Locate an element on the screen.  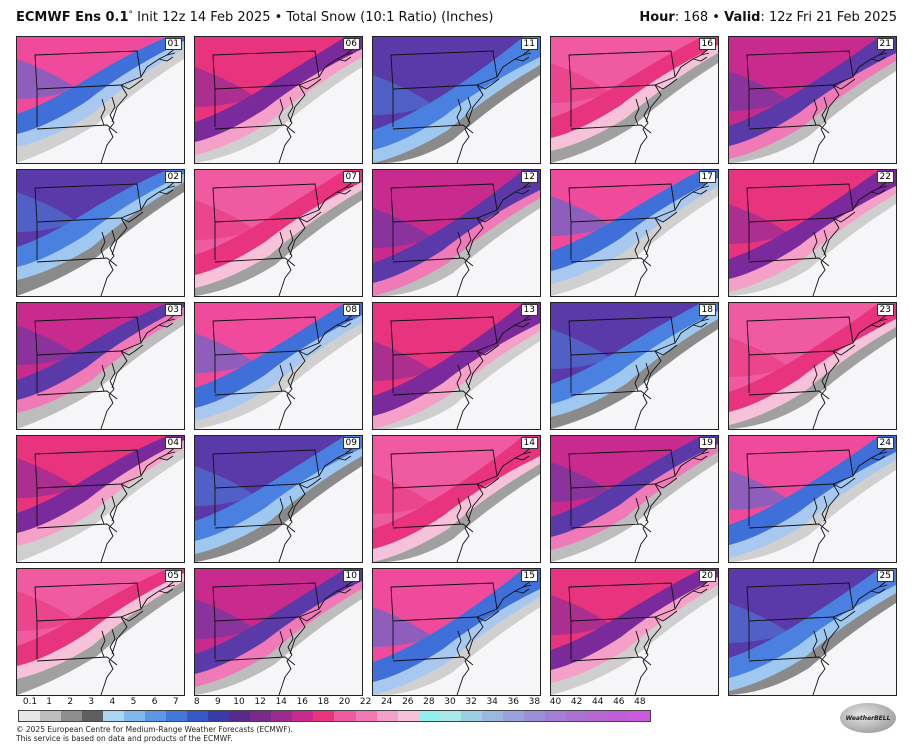
ensemble-member-panel: 14 is located at coordinates (456, 499).